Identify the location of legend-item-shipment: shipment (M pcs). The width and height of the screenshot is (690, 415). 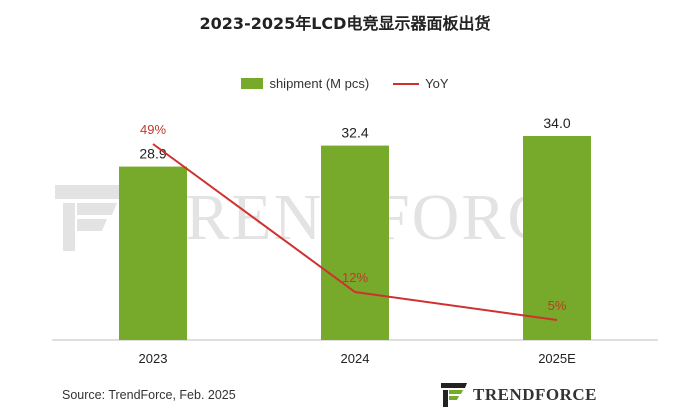
(305, 83).